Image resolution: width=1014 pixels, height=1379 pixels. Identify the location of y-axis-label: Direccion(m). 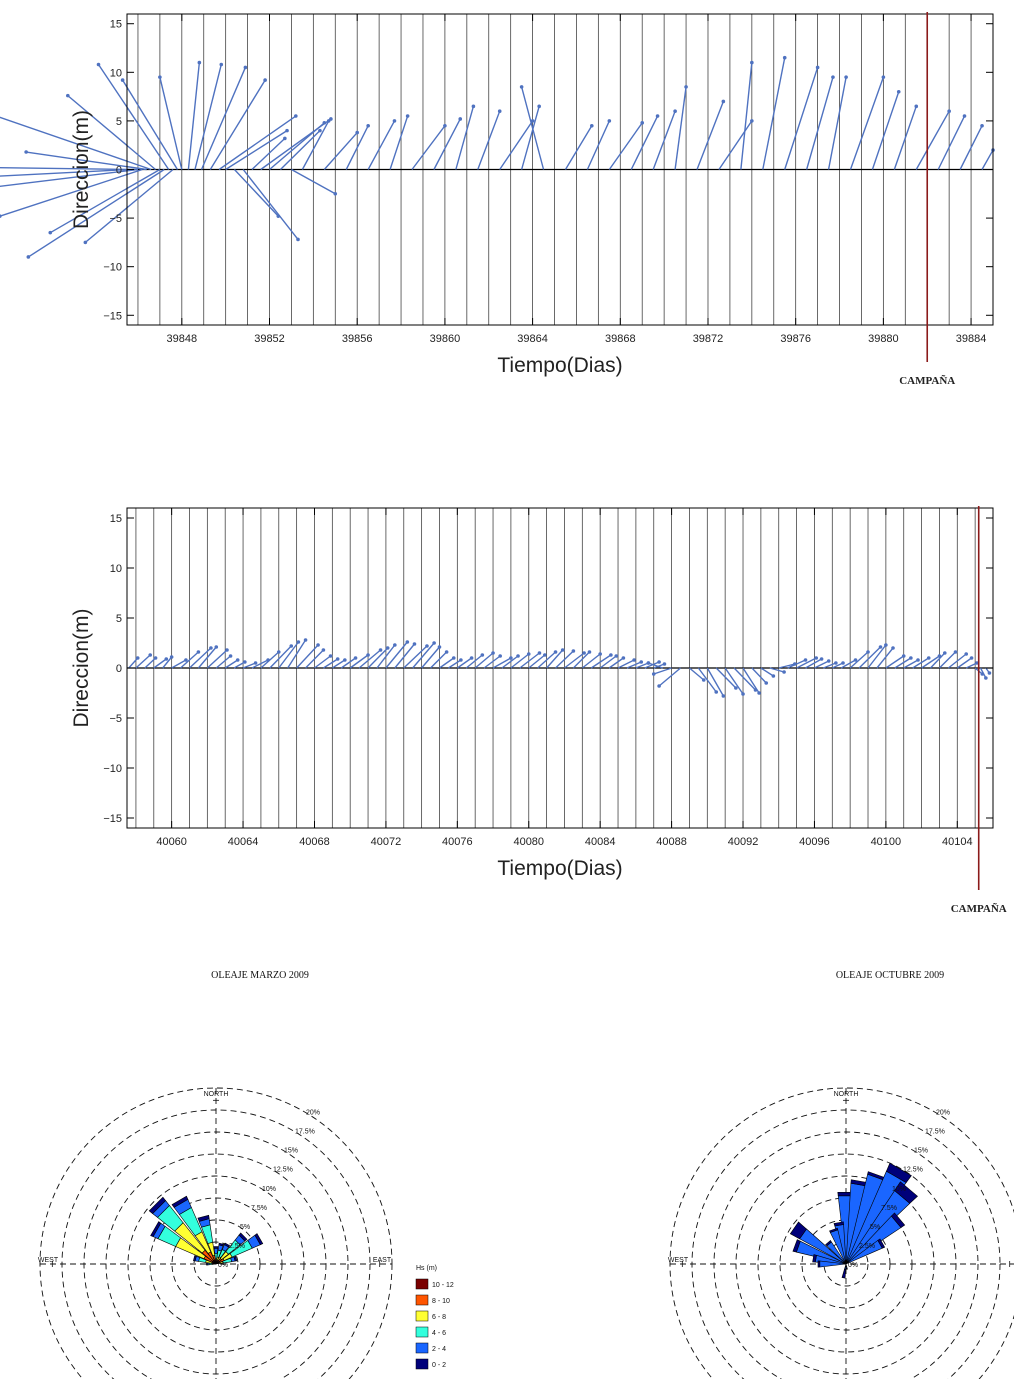
(81, 169).